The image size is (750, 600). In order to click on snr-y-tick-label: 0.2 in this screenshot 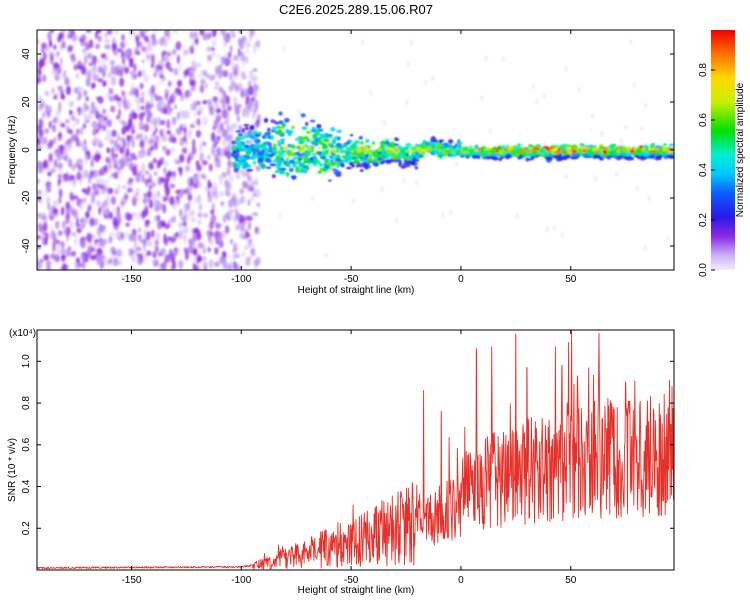, I will do `click(26, 528)`.